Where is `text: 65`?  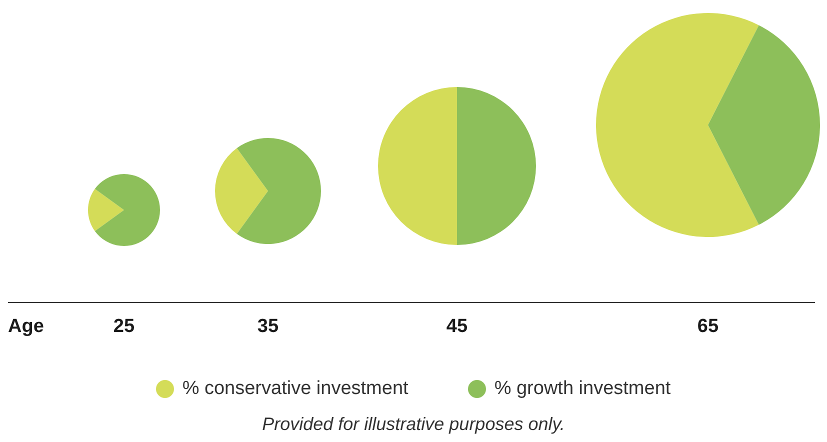 text: 65 is located at coordinates (708, 327).